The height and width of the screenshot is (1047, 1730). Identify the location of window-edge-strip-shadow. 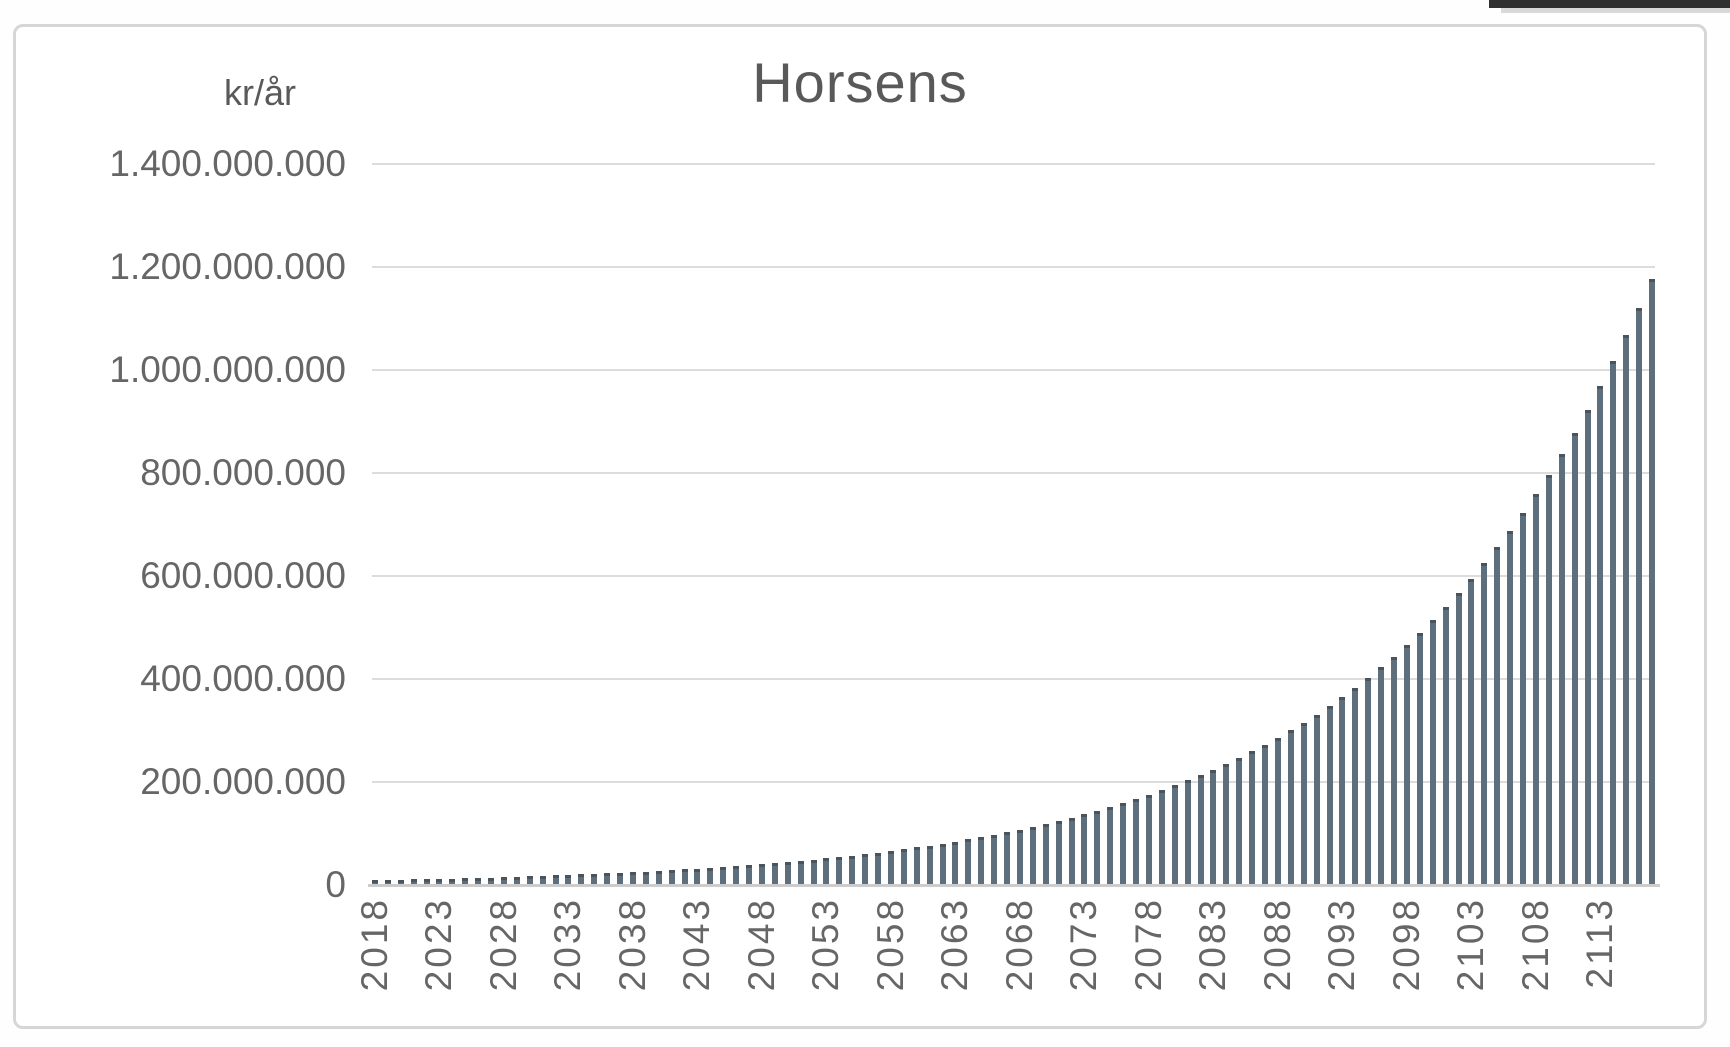
(1615, 10).